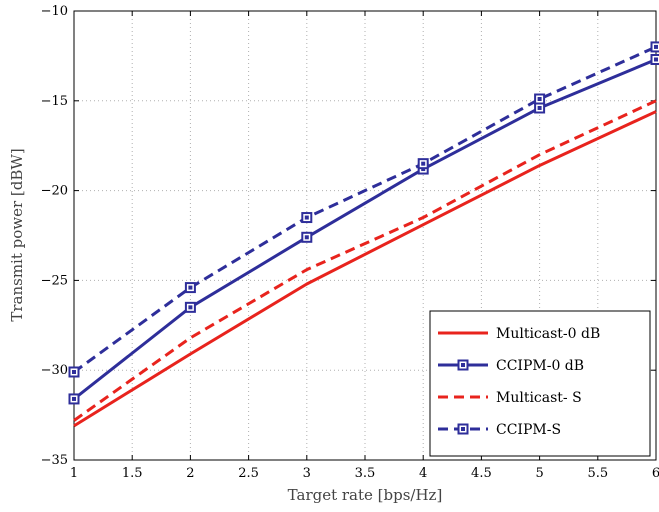 Image resolution: width=659 pixels, height=512 pixels. Describe the element at coordinates (54, 370) in the screenshot. I see `y-tick-label: −30` at that location.